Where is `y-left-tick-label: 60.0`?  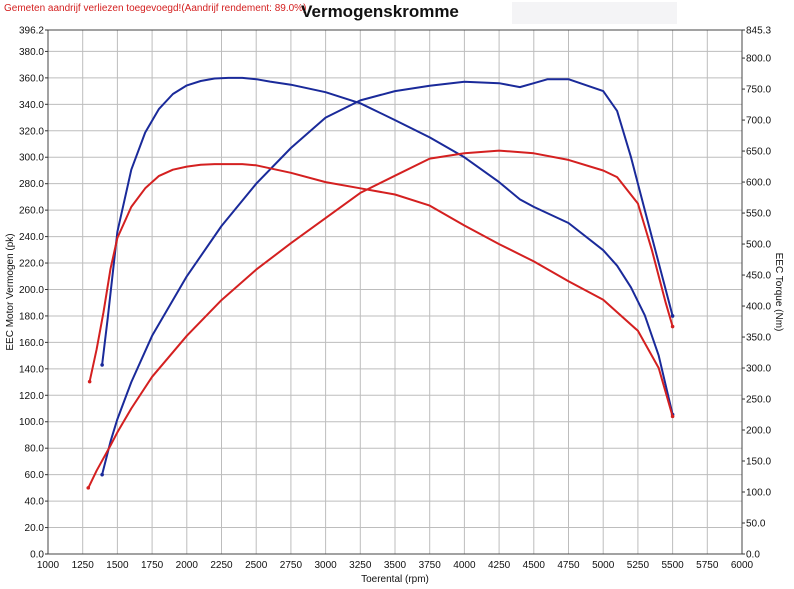
y-left-tick-label: 60.0 is located at coordinates (35, 475).